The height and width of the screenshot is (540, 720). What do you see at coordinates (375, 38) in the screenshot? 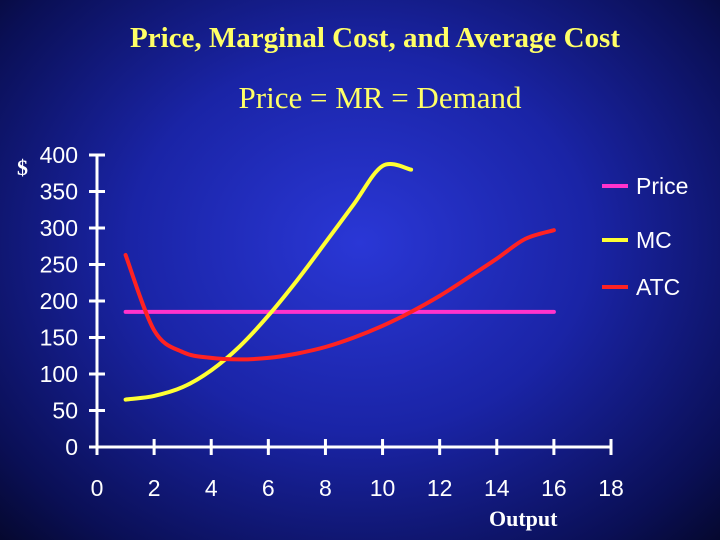
I see `chart-title: Price, Marginal Cost, and Average Cost` at bounding box center [375, 38].